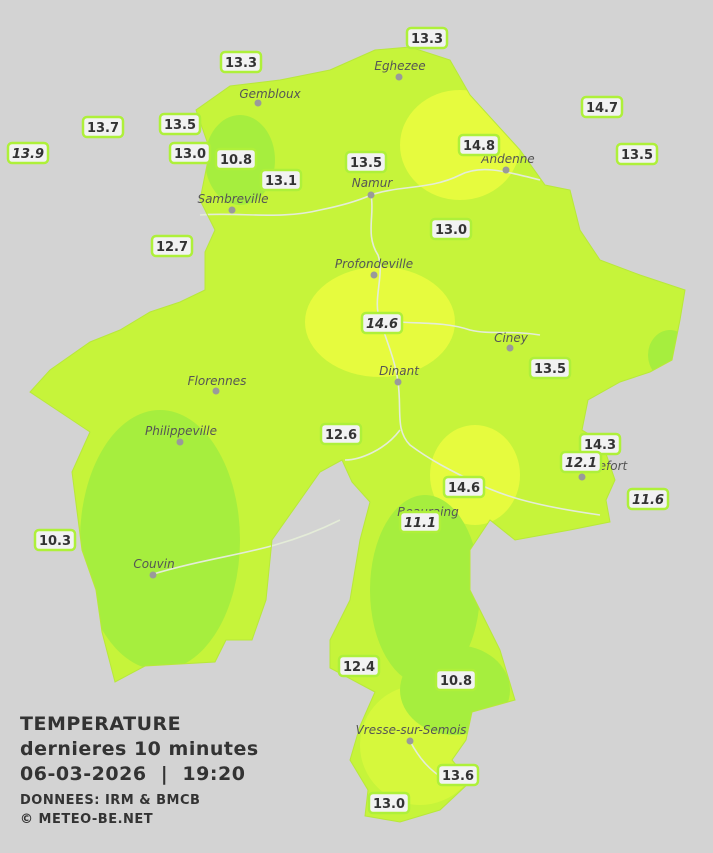  Describe the element at coordinates (100, 724) in the screenshot. I see `title: TEMPERATURE` at that location.